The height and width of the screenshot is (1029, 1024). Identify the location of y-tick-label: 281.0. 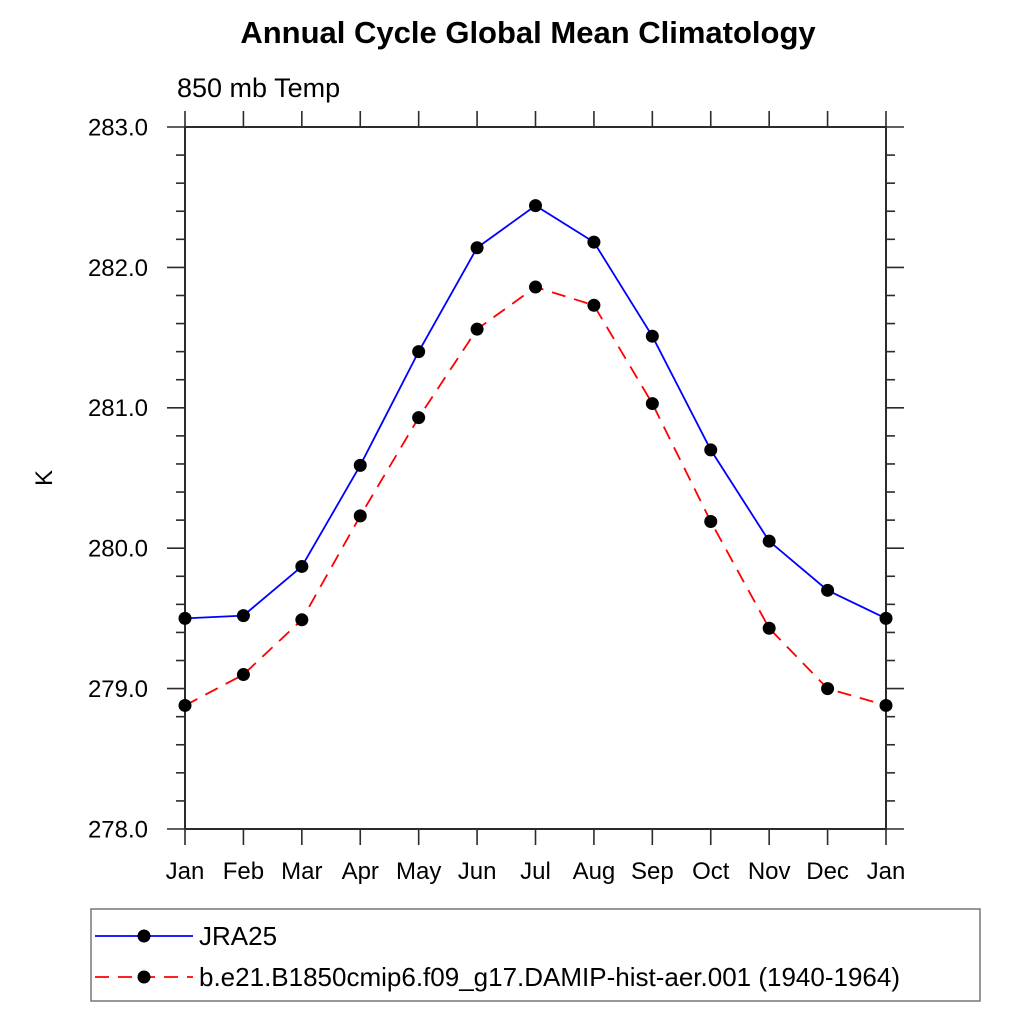
(118, 408).